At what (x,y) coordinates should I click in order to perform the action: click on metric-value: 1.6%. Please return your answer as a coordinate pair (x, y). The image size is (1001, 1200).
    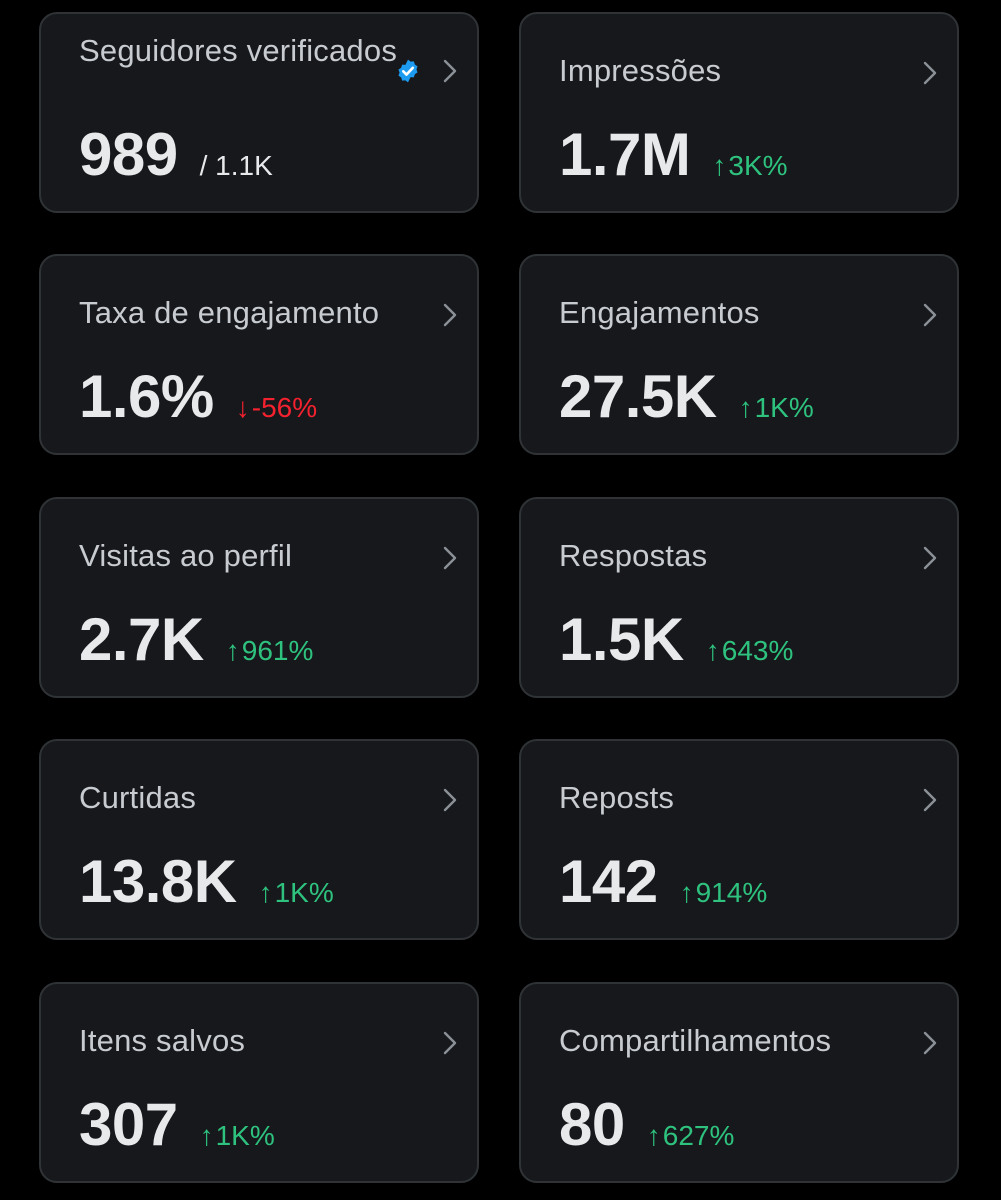
    Looking at the image, I should click on (146, 396).